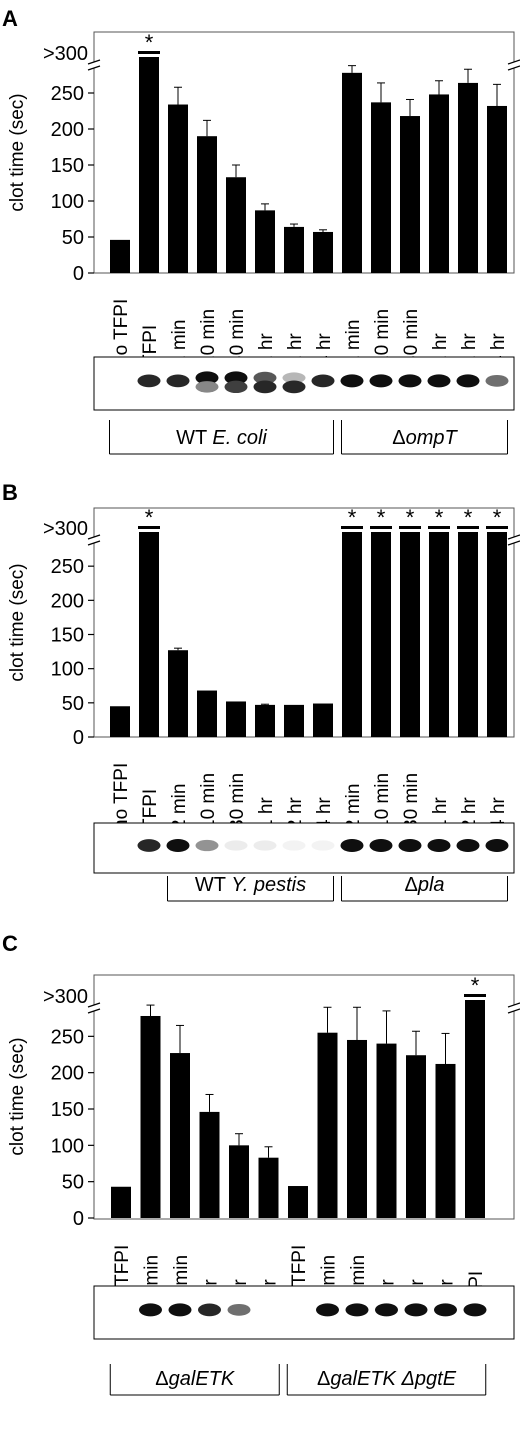 Image resolution: width=520 pixels, height=1438 pixels. Describe the element at coordinates (295, 813) in the screenshot. I see `x-tick-label: 2 hr` at that location.